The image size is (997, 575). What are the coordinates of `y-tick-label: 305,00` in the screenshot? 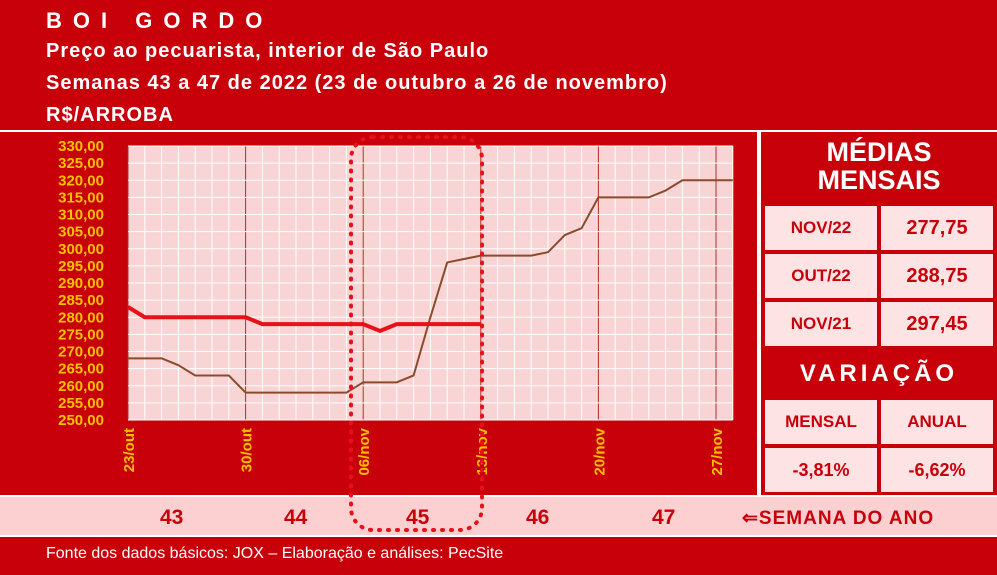 It's located at (81, 232).